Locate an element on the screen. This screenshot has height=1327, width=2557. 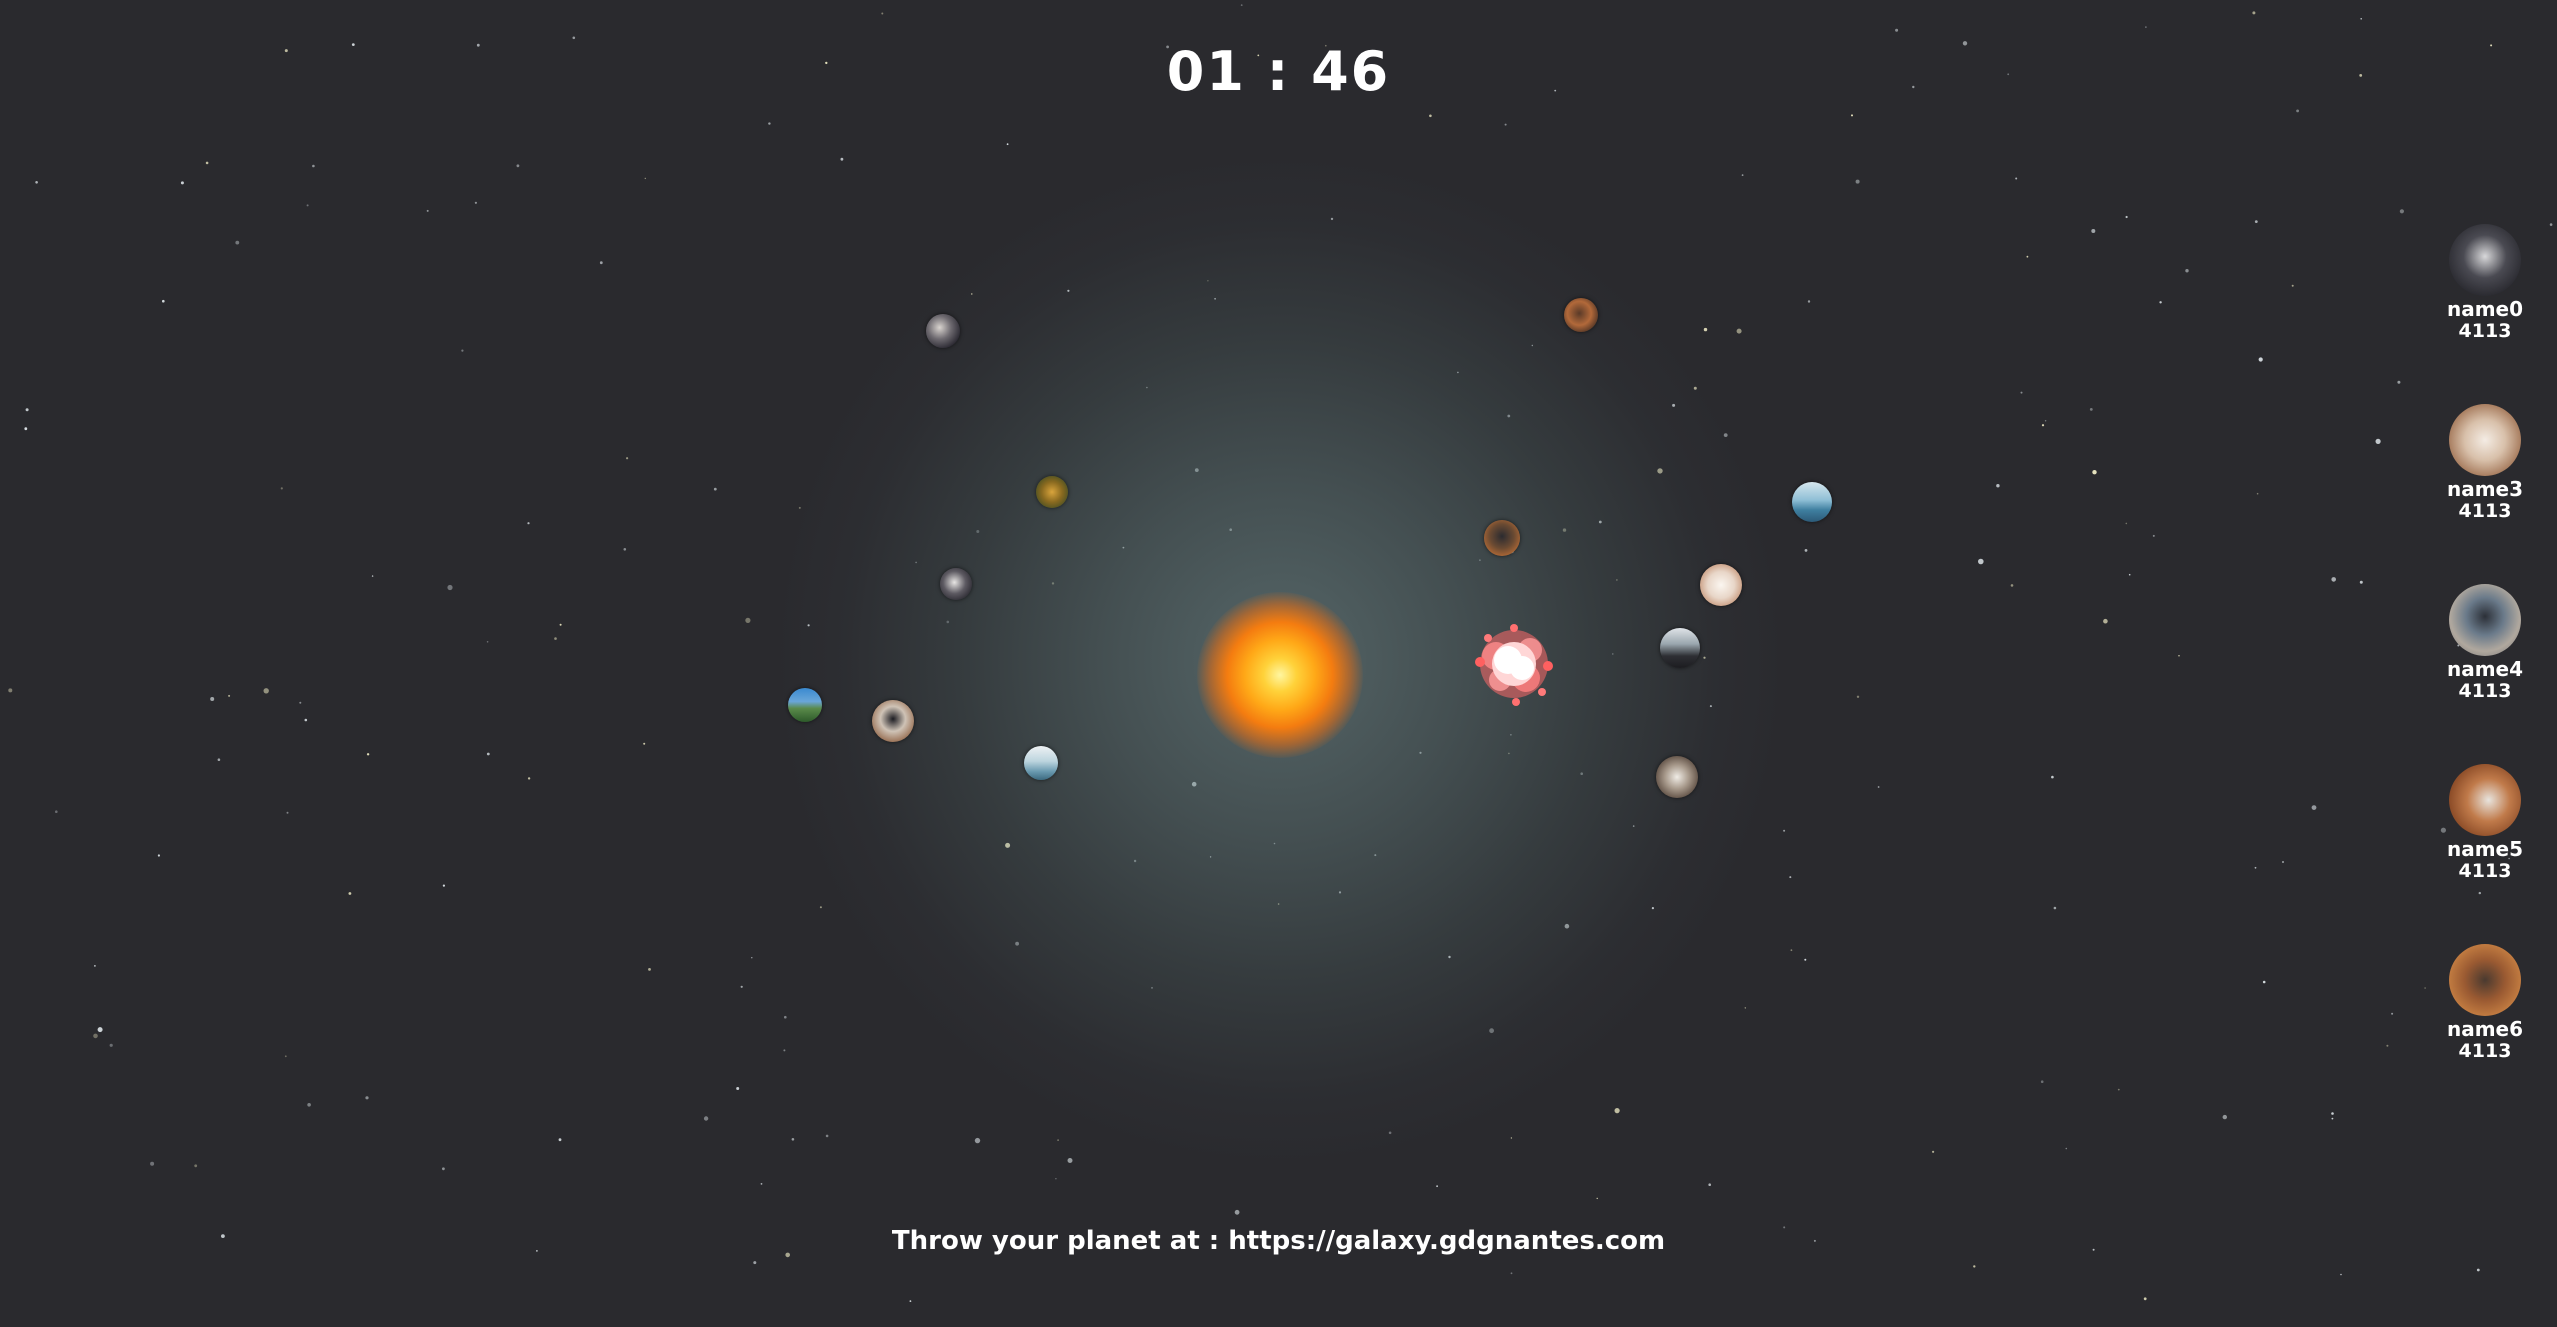
player-entry: name5 4113 is located at coordinates (2485, 854).